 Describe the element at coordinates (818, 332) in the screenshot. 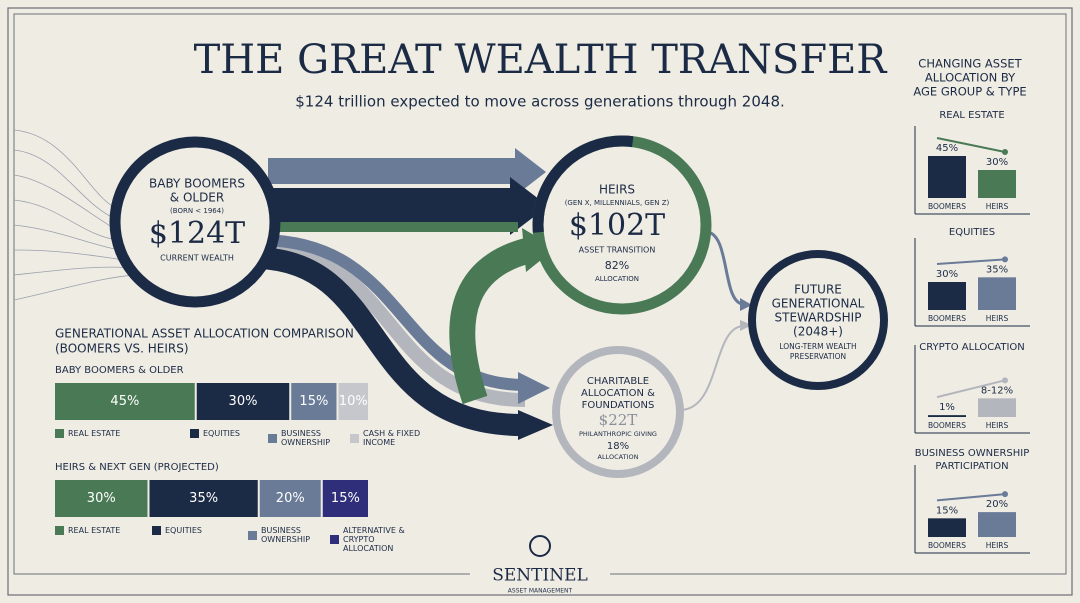

I see `node-title: (2048+)` at that location.